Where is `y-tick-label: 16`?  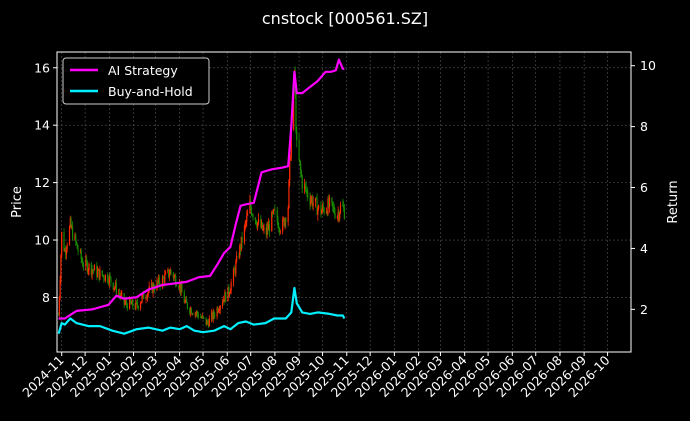
y-tick-label: 16 is located at coordinates (42, 67).